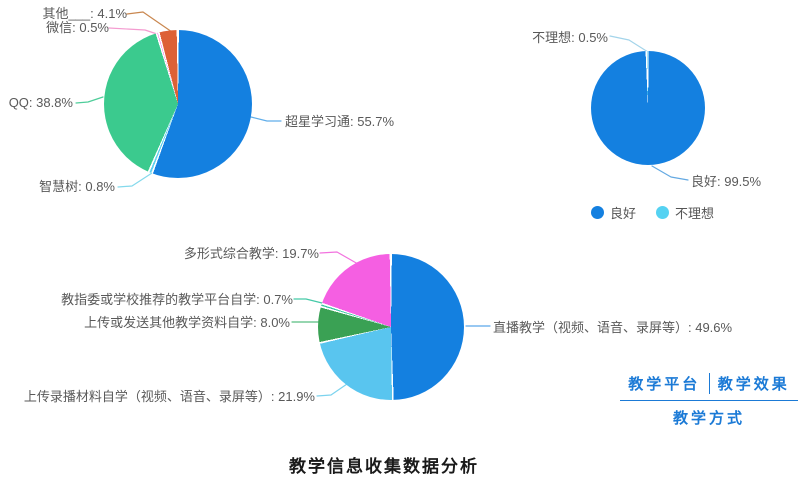  I want to click on leader-line-duoxingshi, so click(339, 258).